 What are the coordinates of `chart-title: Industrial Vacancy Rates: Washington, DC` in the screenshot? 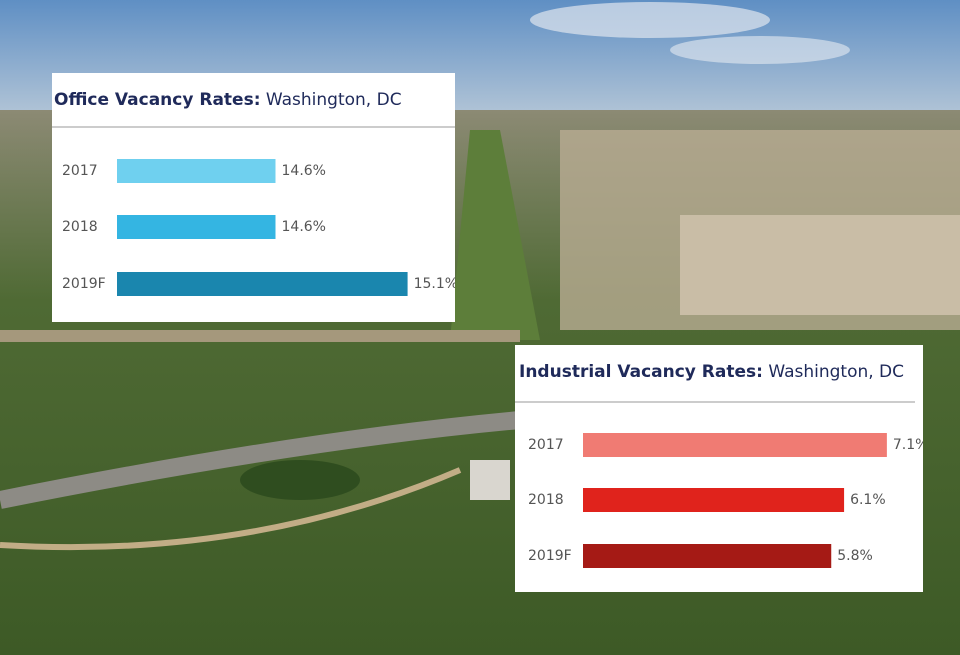 It's located at (711, 372).